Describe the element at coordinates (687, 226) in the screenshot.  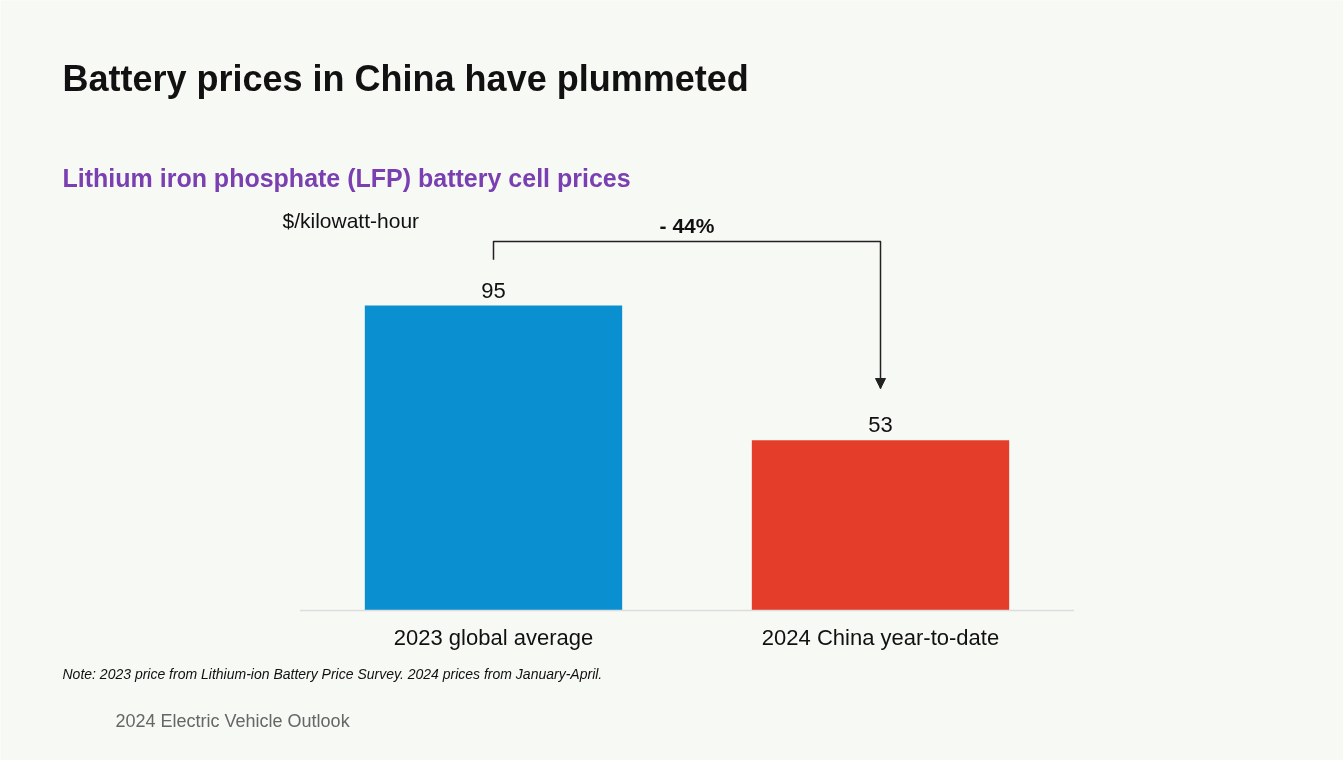
I see `text: - 44%` at that location.